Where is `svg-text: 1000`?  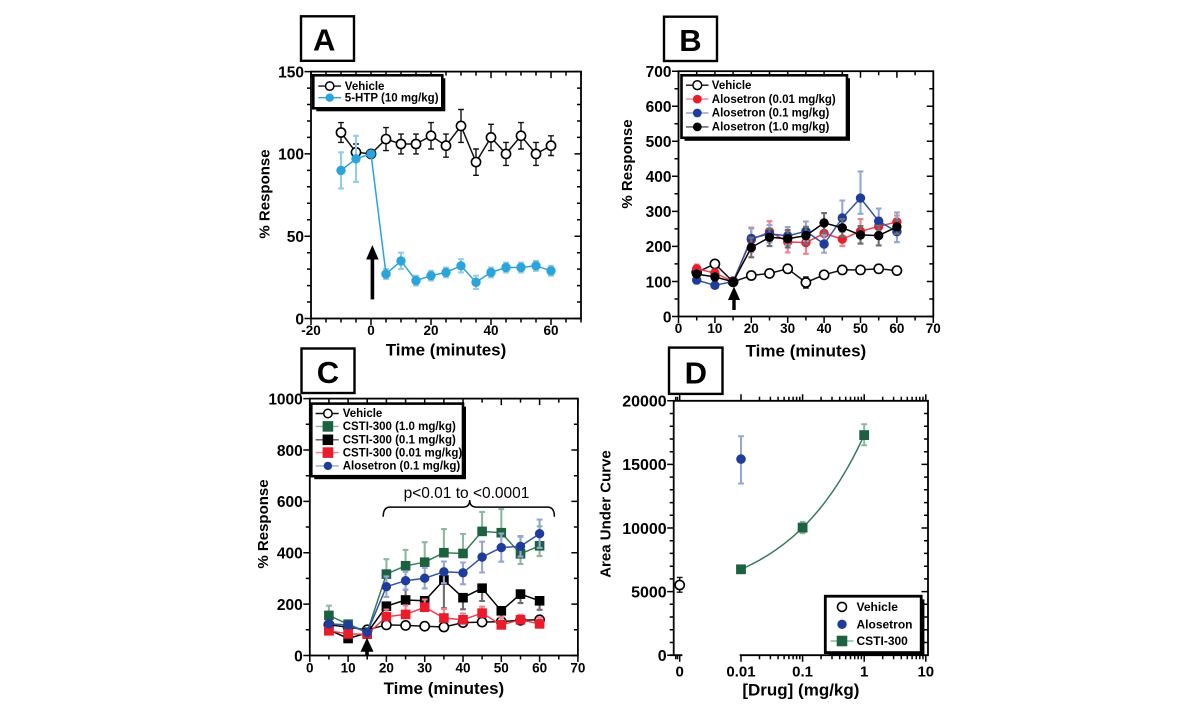
svg-text: 1000 is located at coordinates (285, 399).